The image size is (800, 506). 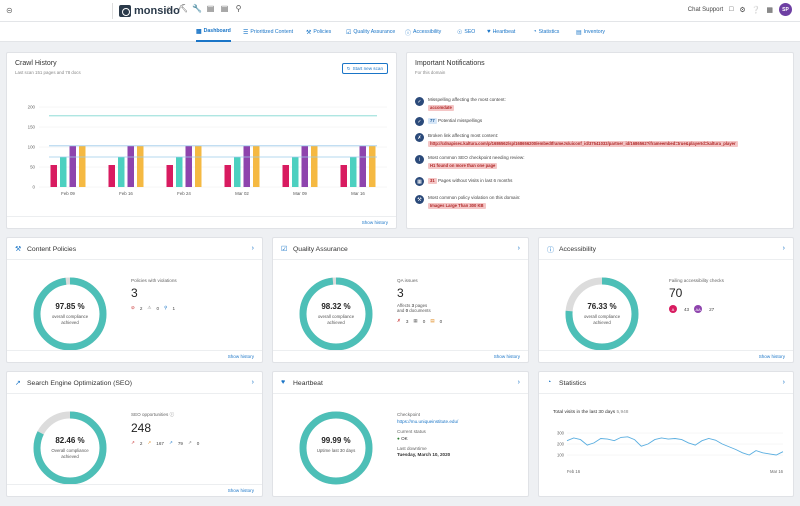 I want to click on logo-text: monsido, so click(x=157, y=11).